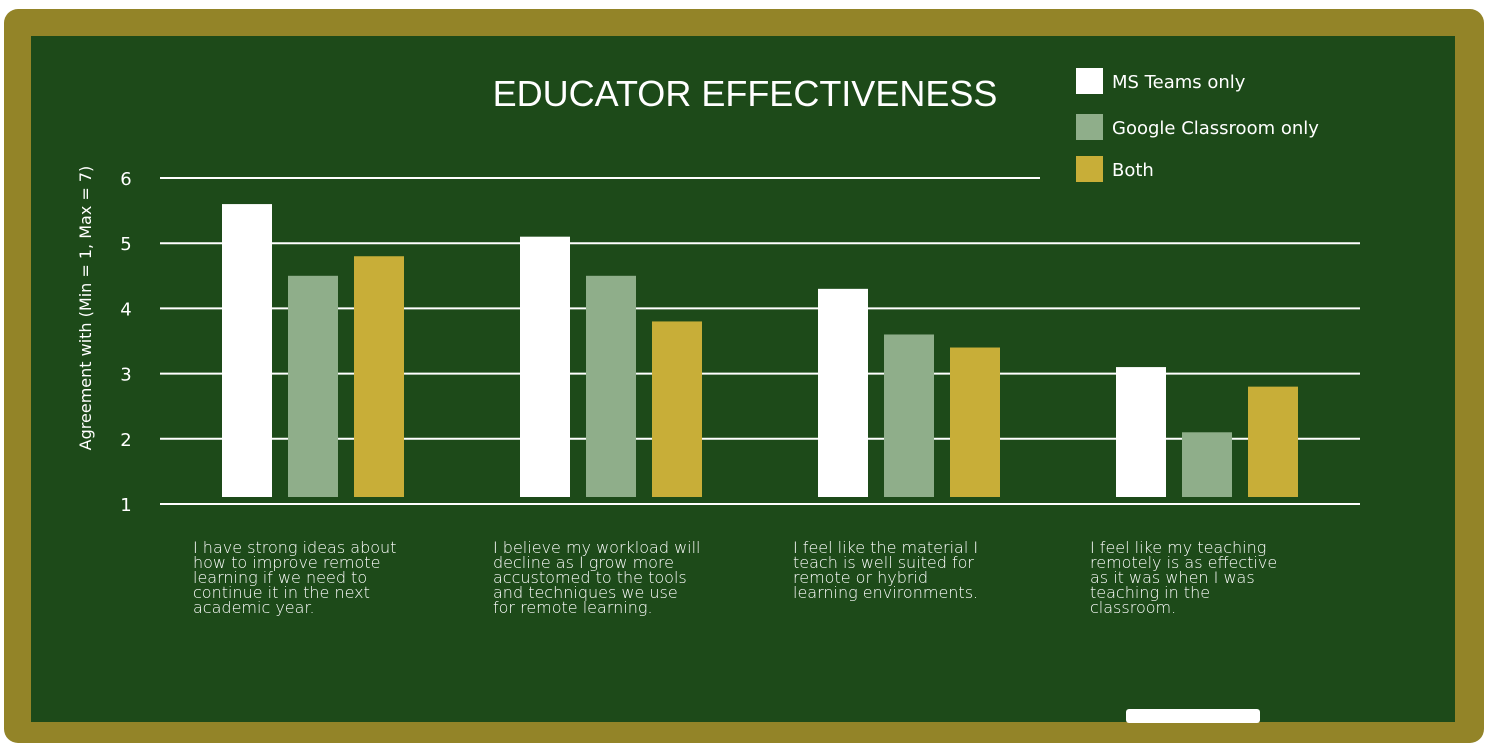  I want to click on chart-title: EDUCATOR EFFECTIVENESS, so click(745, 93).